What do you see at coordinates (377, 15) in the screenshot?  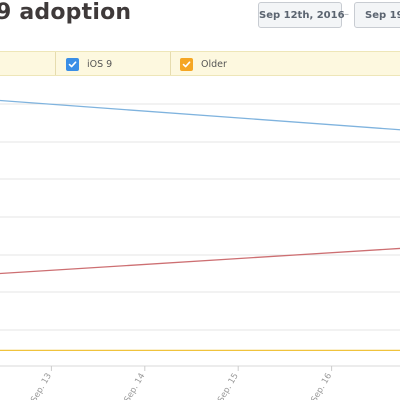 I see `end-date-picker: Sep 19th` at bounding box center [377, 15].